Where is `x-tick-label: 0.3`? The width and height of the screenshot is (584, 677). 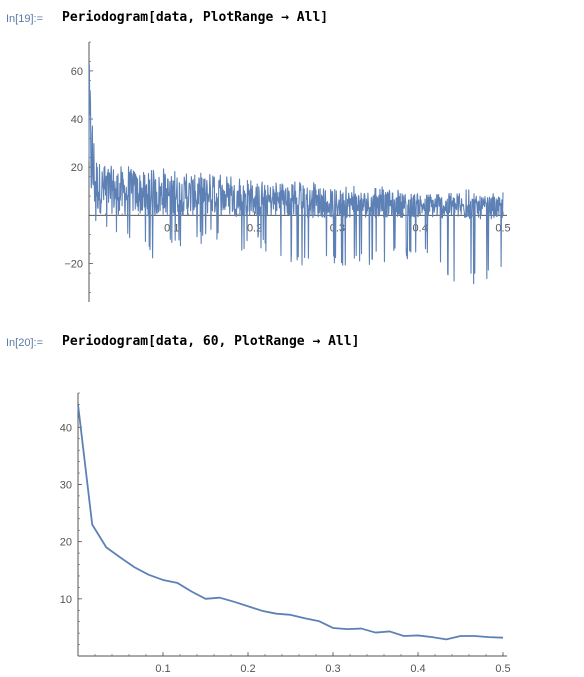 x-tick-label: 0.3 is located at coordinates (332, 669).